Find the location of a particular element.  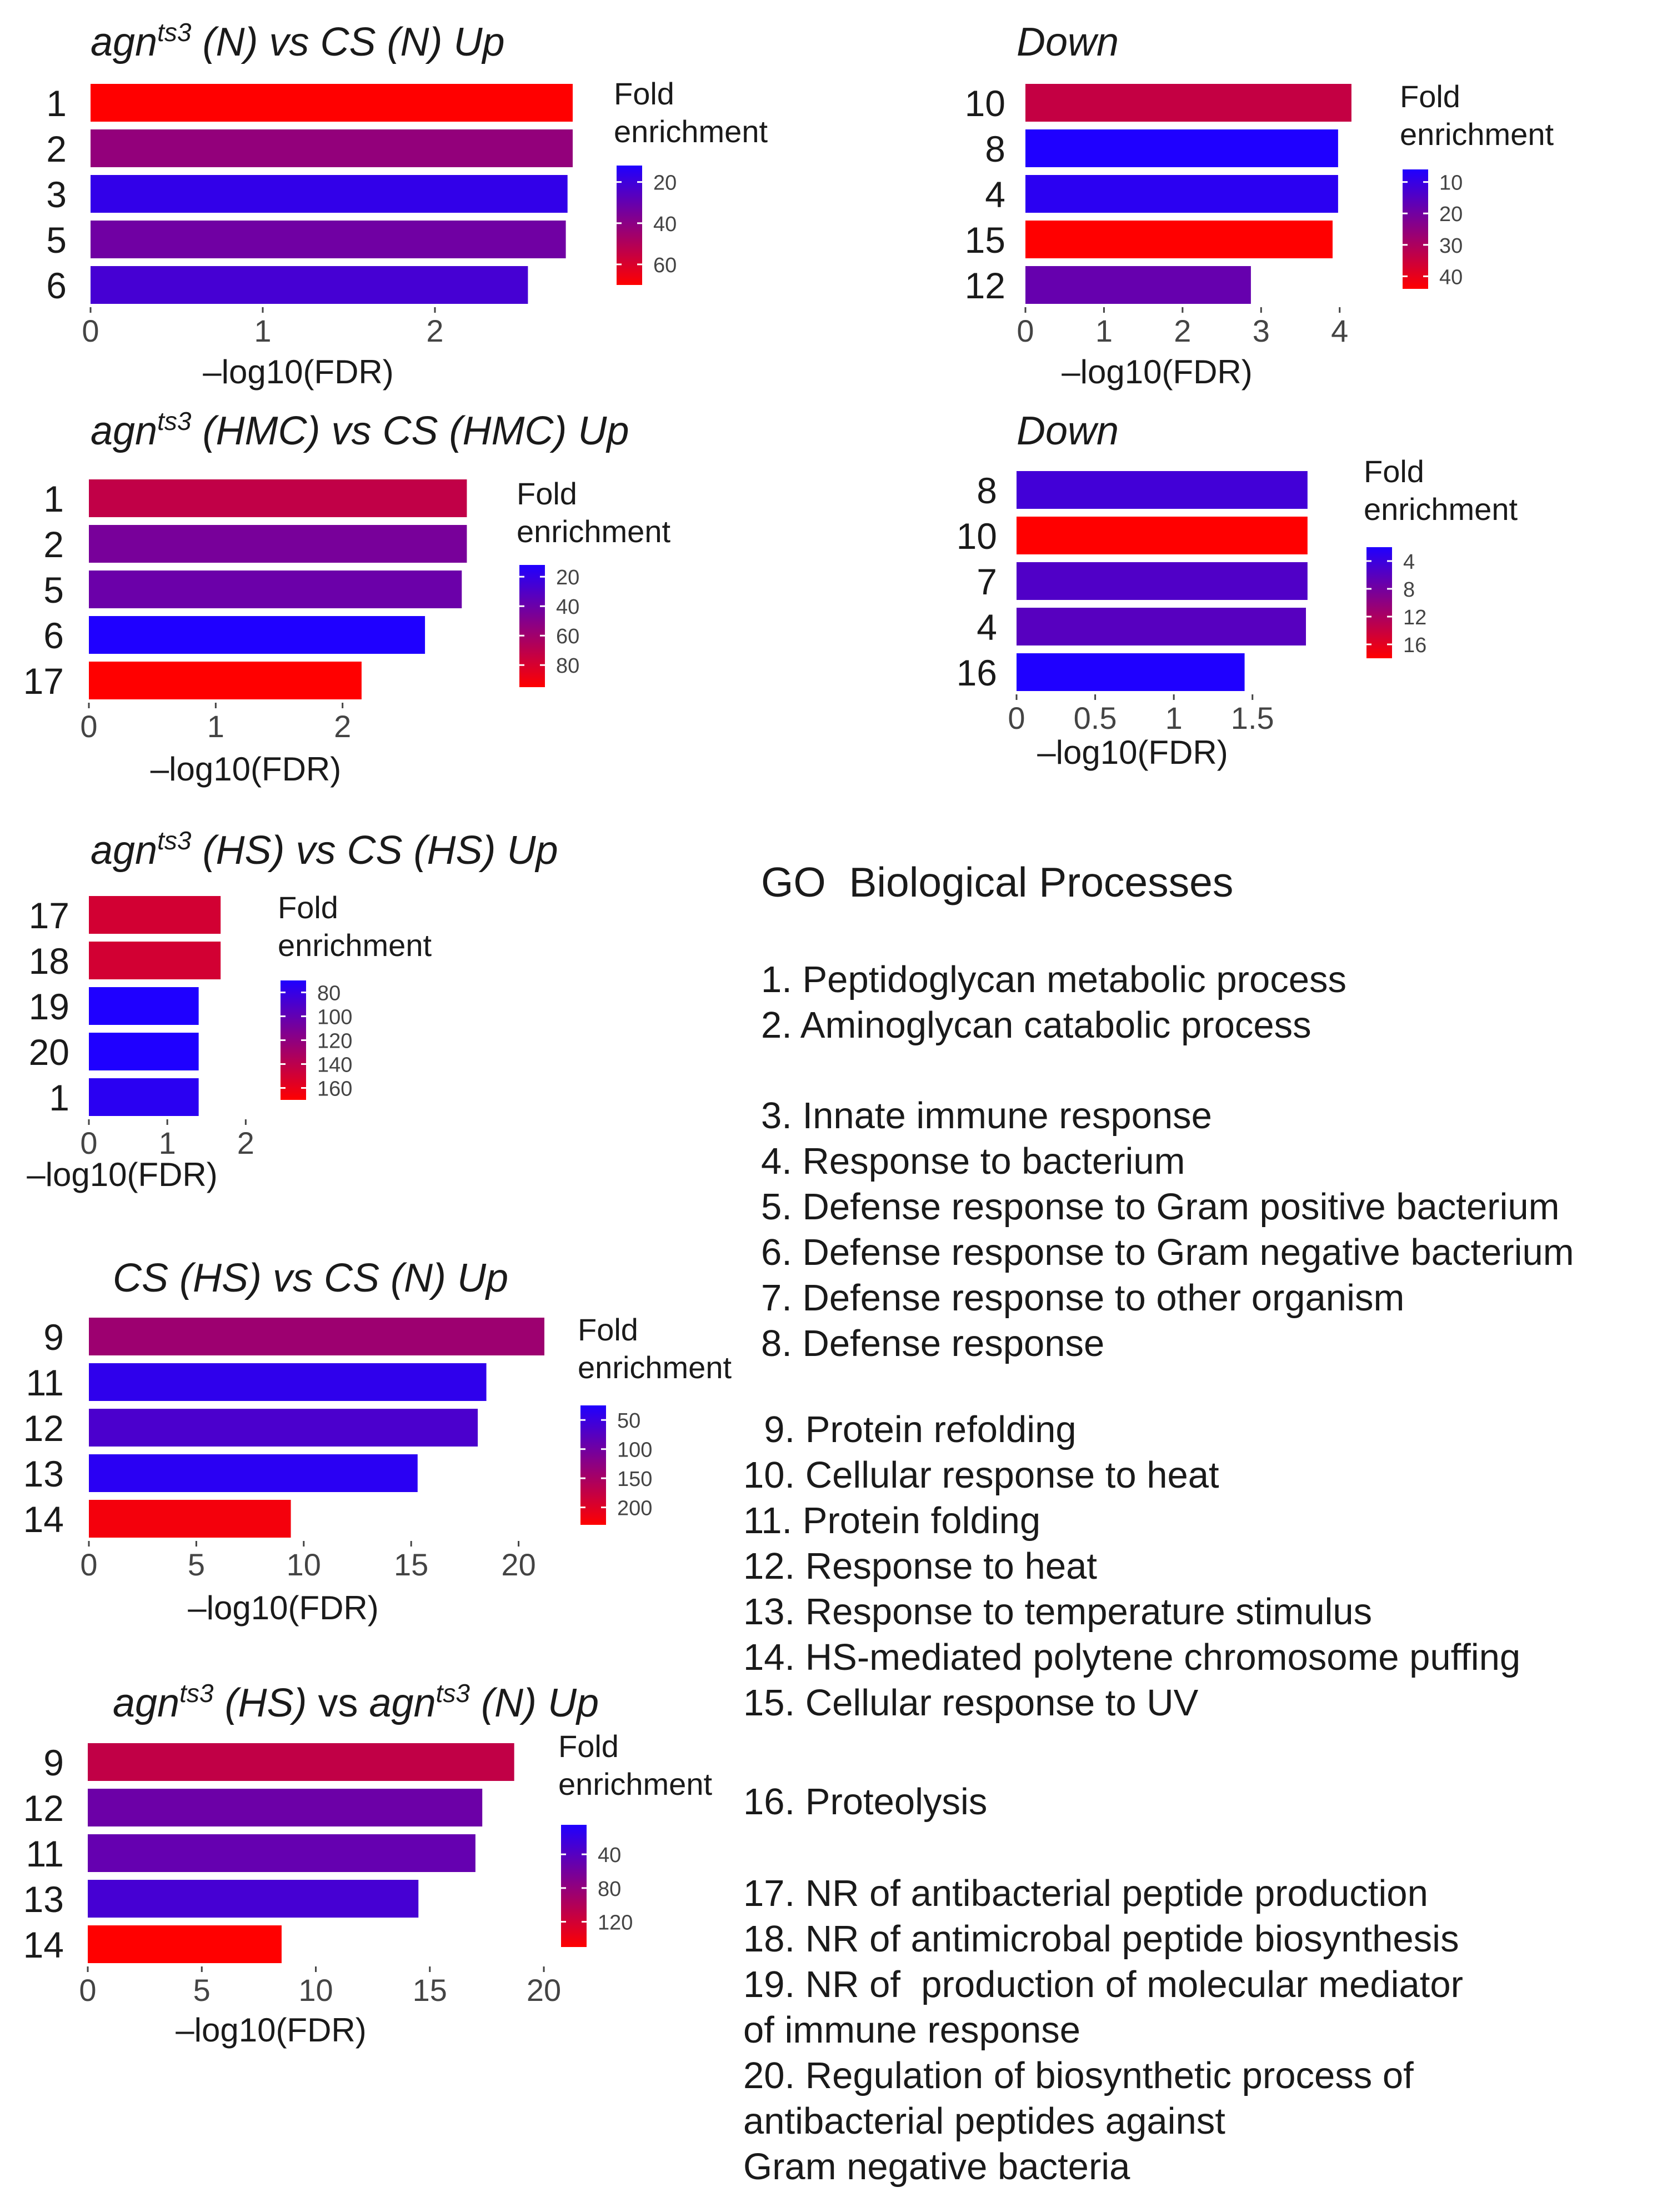

legend-tick-label: 120 is located at coordinates (334, 1041).